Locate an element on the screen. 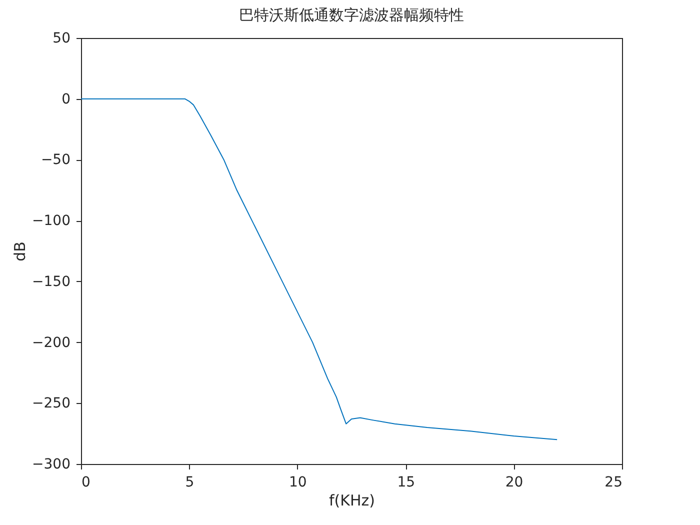 The height and width of the screenshot is (525, 700). x-tick-label: 20 is located at coordinates (514, 482).